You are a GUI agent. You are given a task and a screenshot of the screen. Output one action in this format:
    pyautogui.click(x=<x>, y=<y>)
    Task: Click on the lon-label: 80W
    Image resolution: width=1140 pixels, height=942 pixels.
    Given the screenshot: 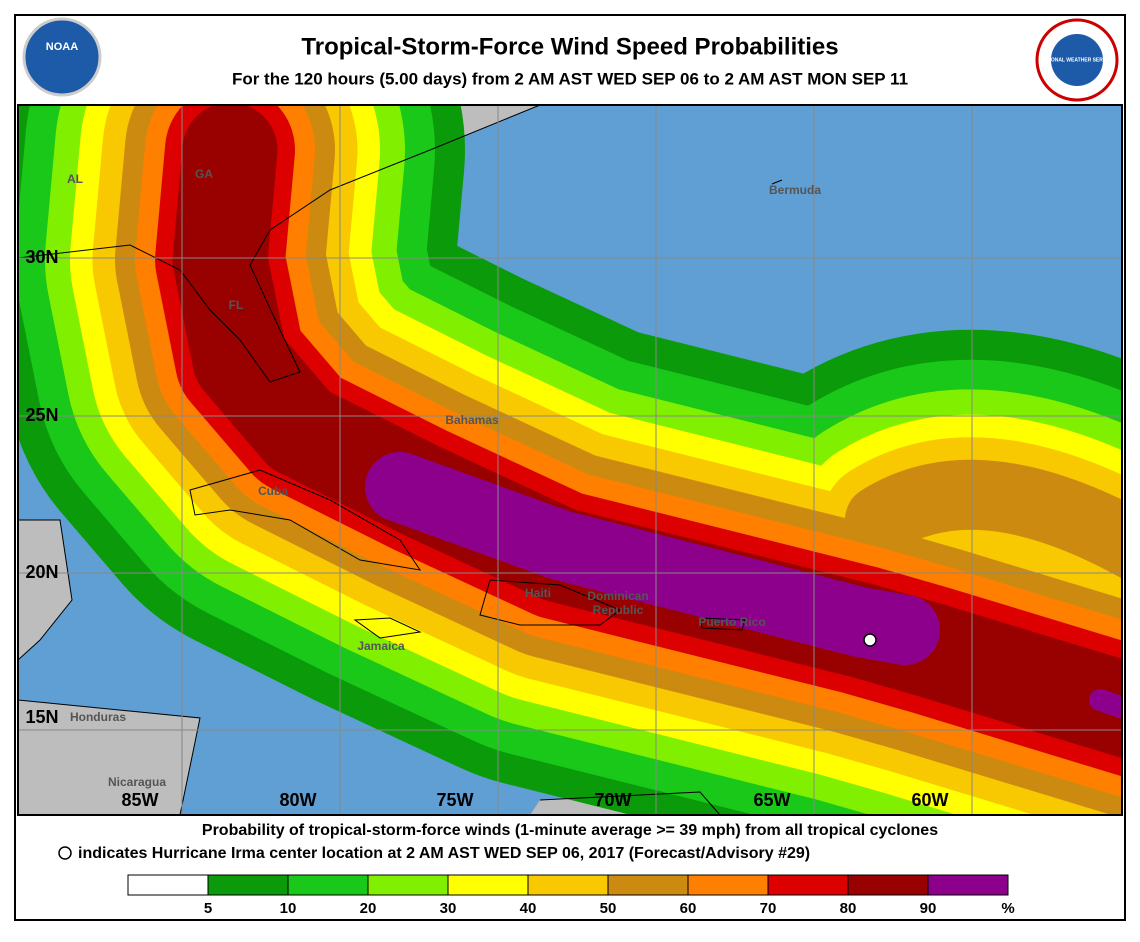 What is the action you would take?
    pyautogui.click(x=297, y=800)
    